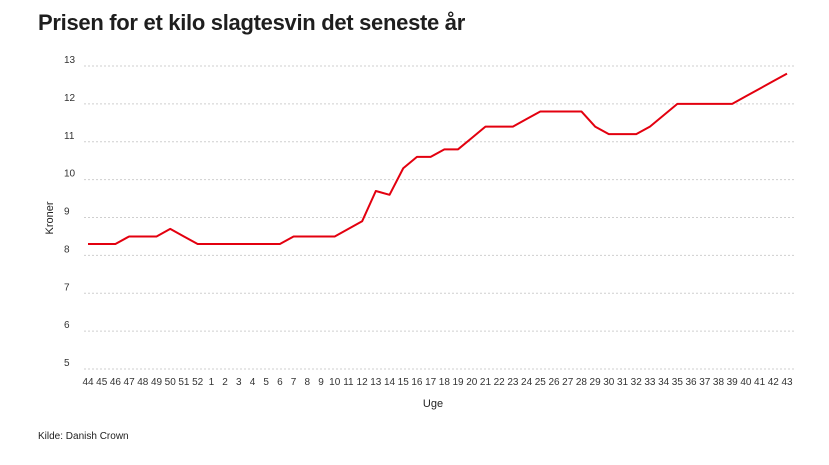  What do you see at coordinates (266, 382) in the screenshot?
I see `x-tick-label: 5` at bounding box center [266, 382].